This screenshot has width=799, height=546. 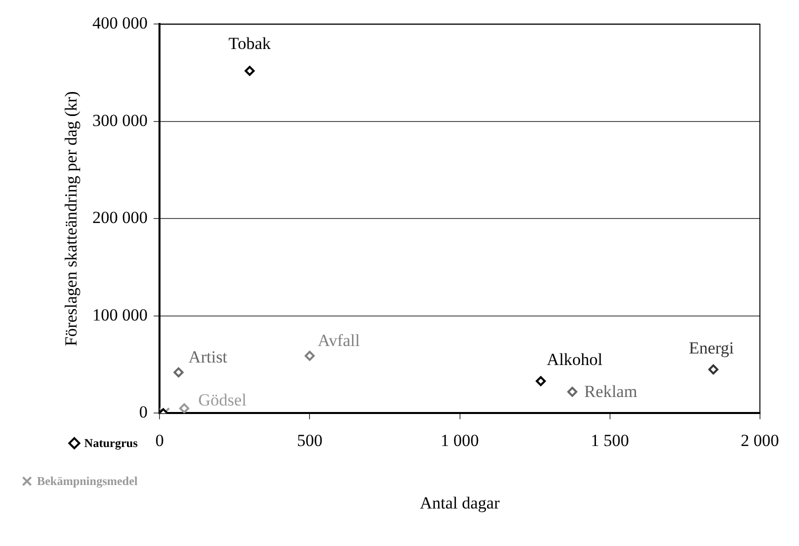 I want to click on x-tick-label: 1 000, so click(x=459, y=440).